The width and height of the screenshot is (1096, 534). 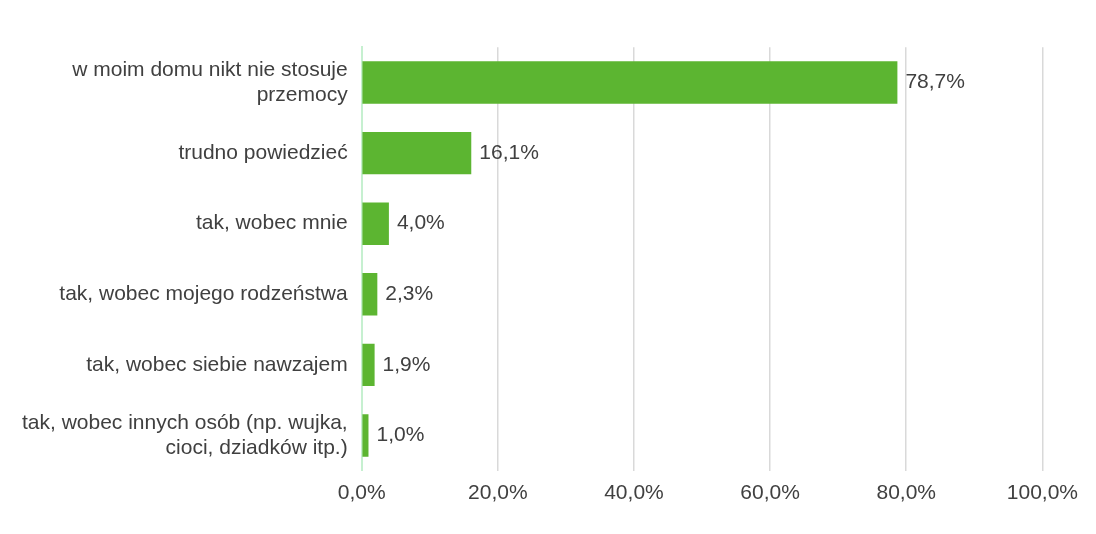 What do you see at coordinates (1042, 492) in the screenshot?
I see `x-tick-label: 100,0%` at bounding box center [1042, 492].